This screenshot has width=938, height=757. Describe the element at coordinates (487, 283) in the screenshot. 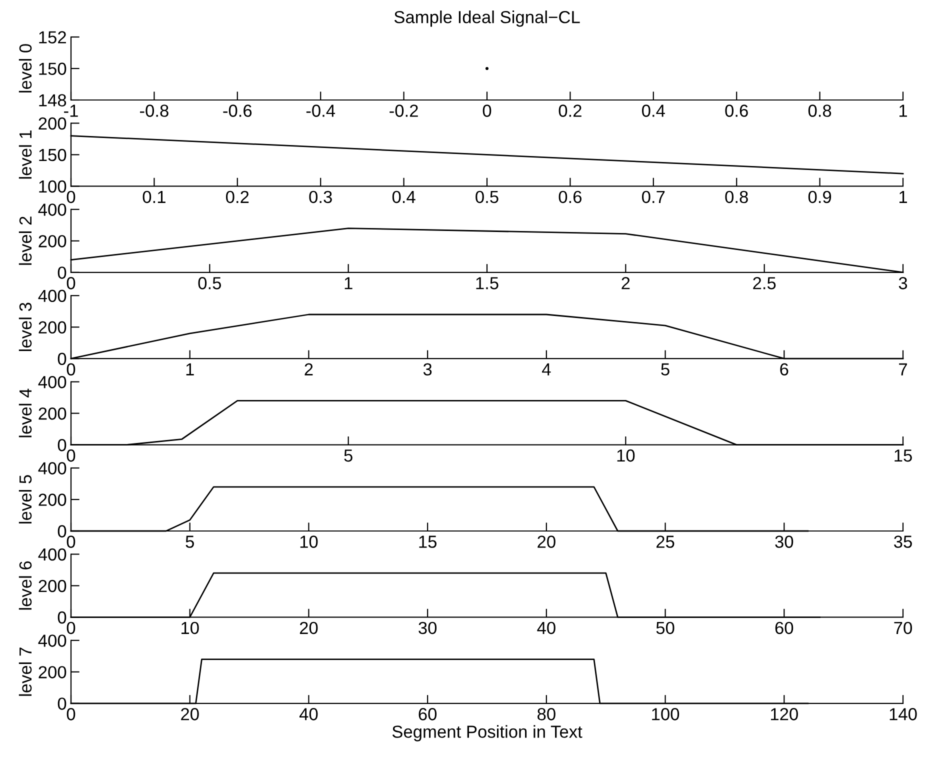

I see `x-tick-label: 1.5` at that location.